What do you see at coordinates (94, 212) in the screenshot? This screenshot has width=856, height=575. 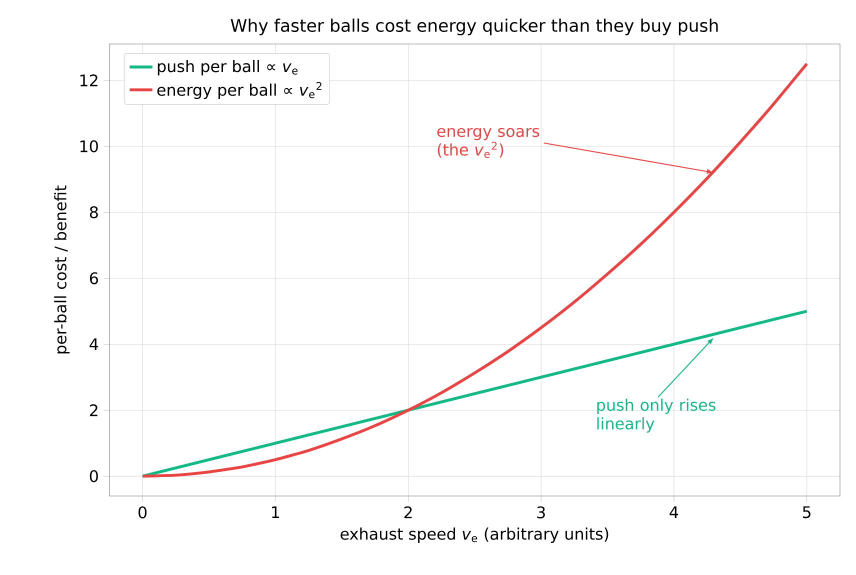 I see `y-tick-label: 8` at bounding box center [94, 212].